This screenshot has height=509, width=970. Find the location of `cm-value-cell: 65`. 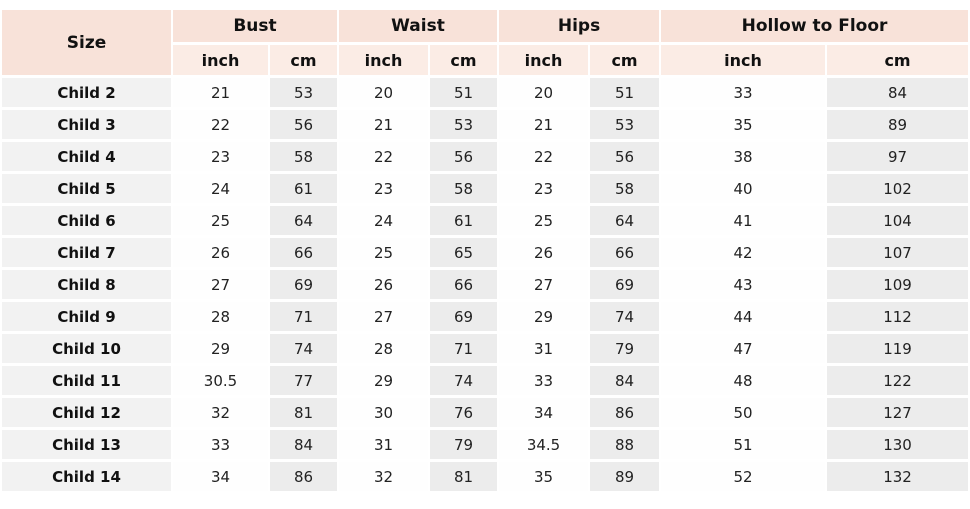

cm-value-cell: 65 is located at coordinates (464, 252).